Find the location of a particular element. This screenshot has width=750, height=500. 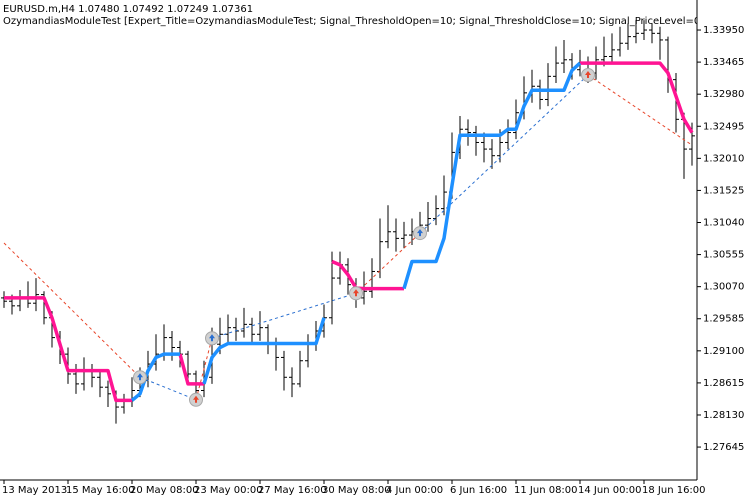

x-tick-label: 18 Jun 16:00 is located at coordinates (674, 490).